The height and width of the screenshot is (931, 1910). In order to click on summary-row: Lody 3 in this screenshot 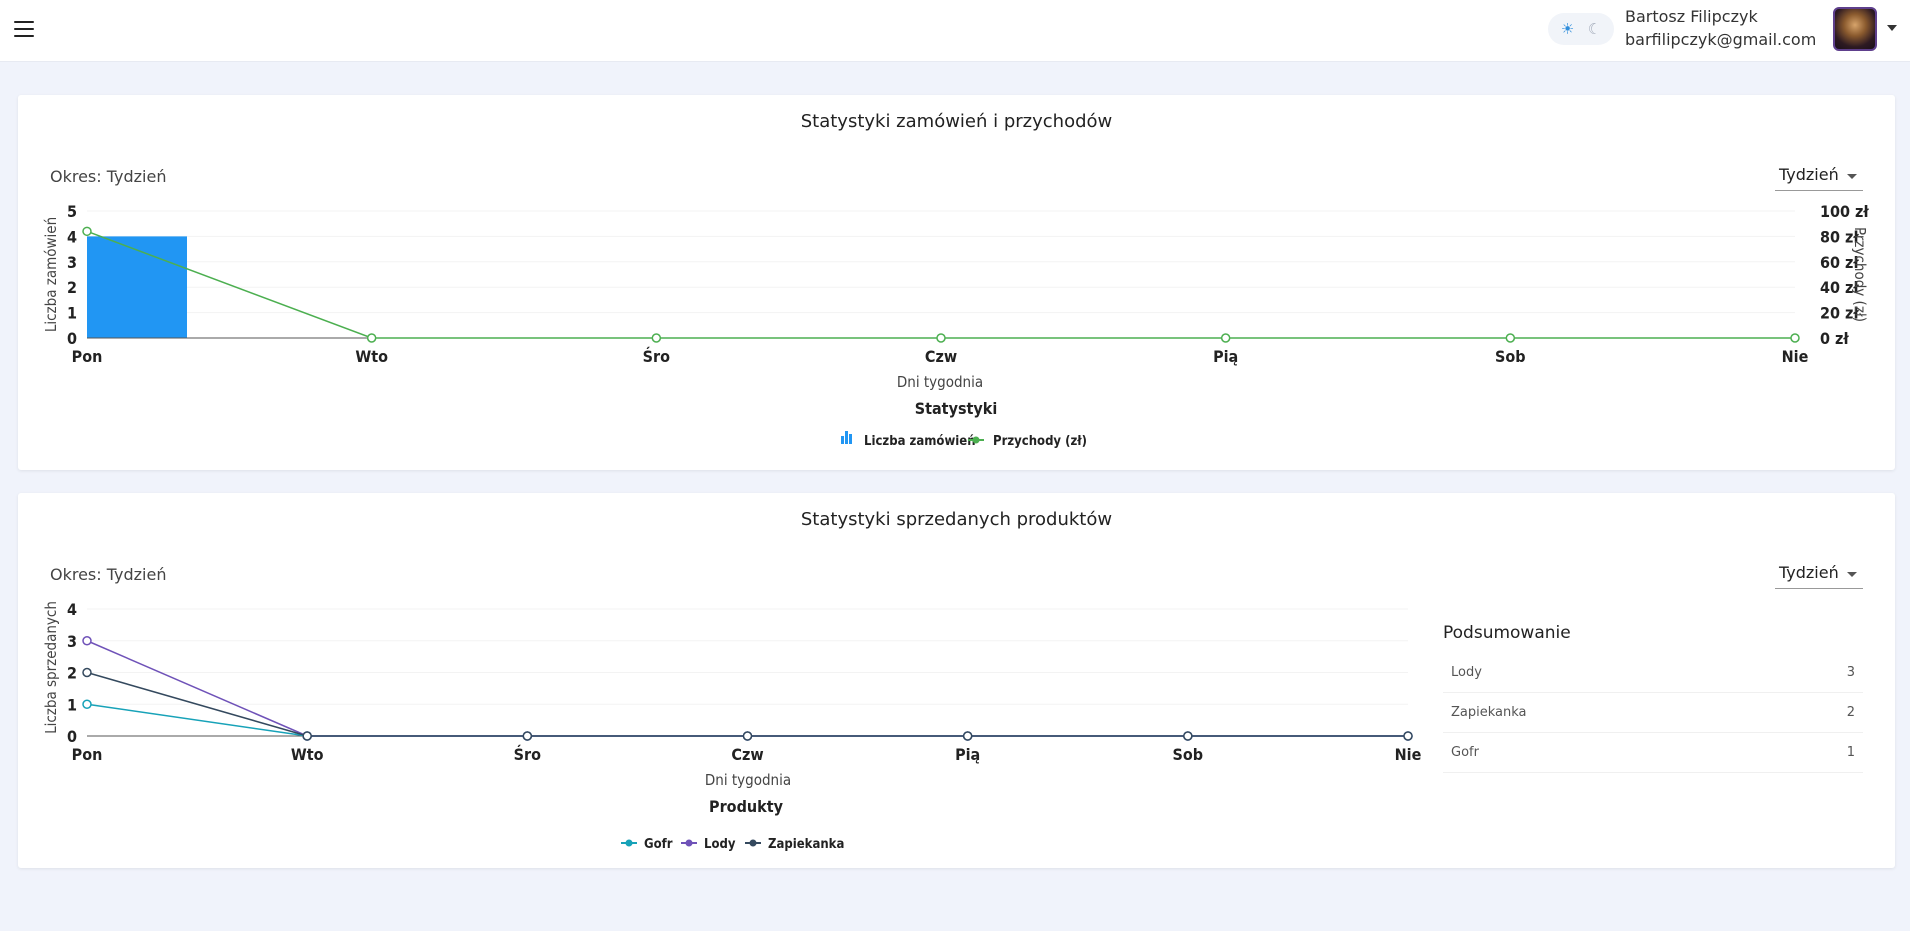, I will do `click(1653, 673)`.